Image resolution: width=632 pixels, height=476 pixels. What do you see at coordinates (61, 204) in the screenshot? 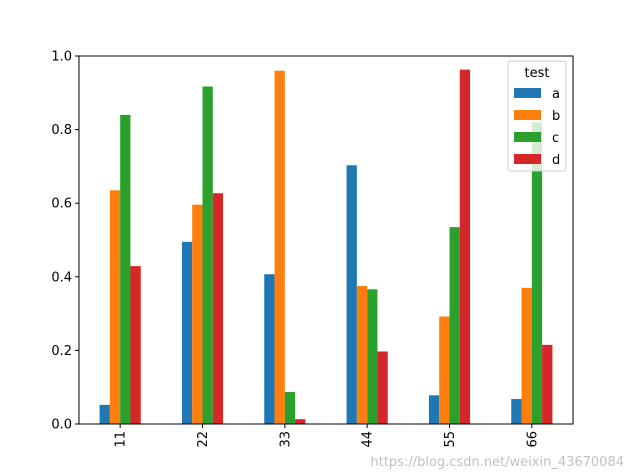
I see `y-tick-label: 0.6` at bounding box center [61, 204].